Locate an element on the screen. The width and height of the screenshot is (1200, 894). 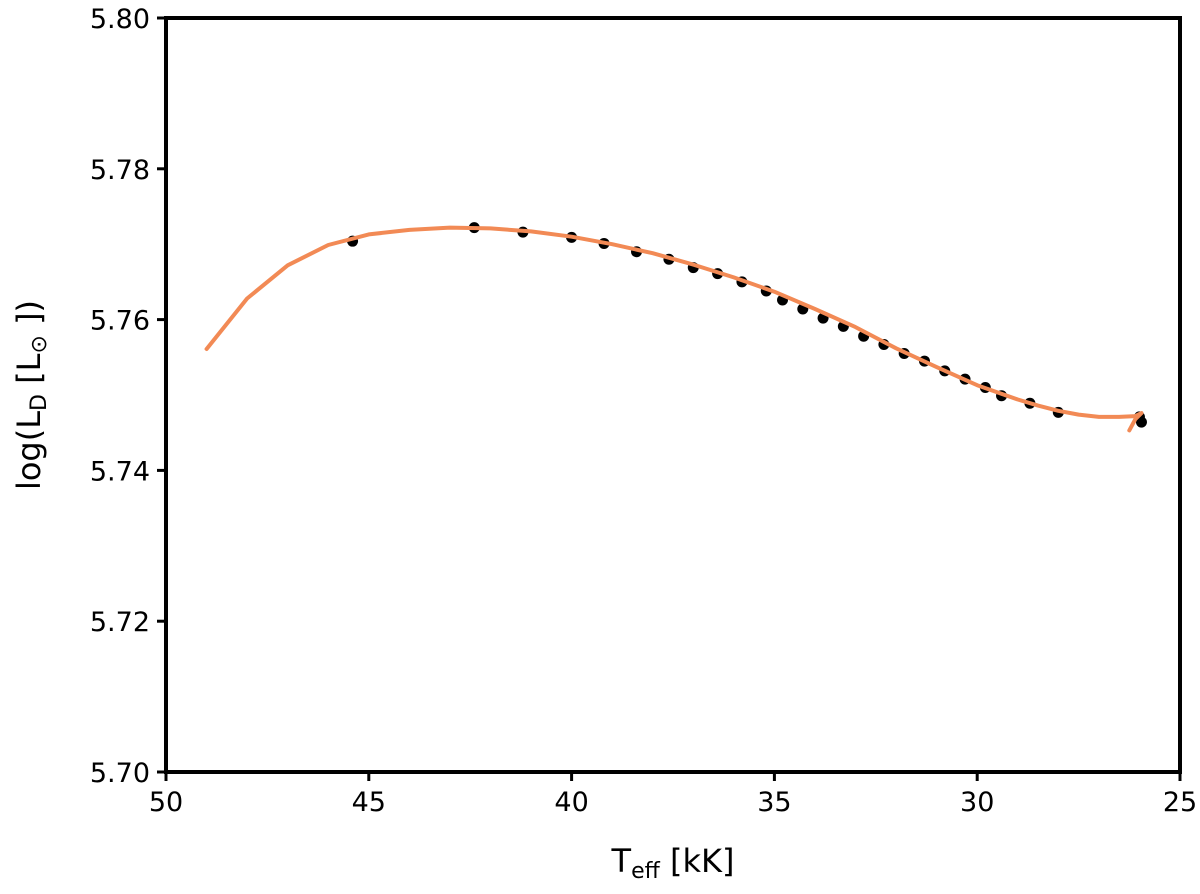
y-tick-label: 5.70 is located at coordinates (120, 773).